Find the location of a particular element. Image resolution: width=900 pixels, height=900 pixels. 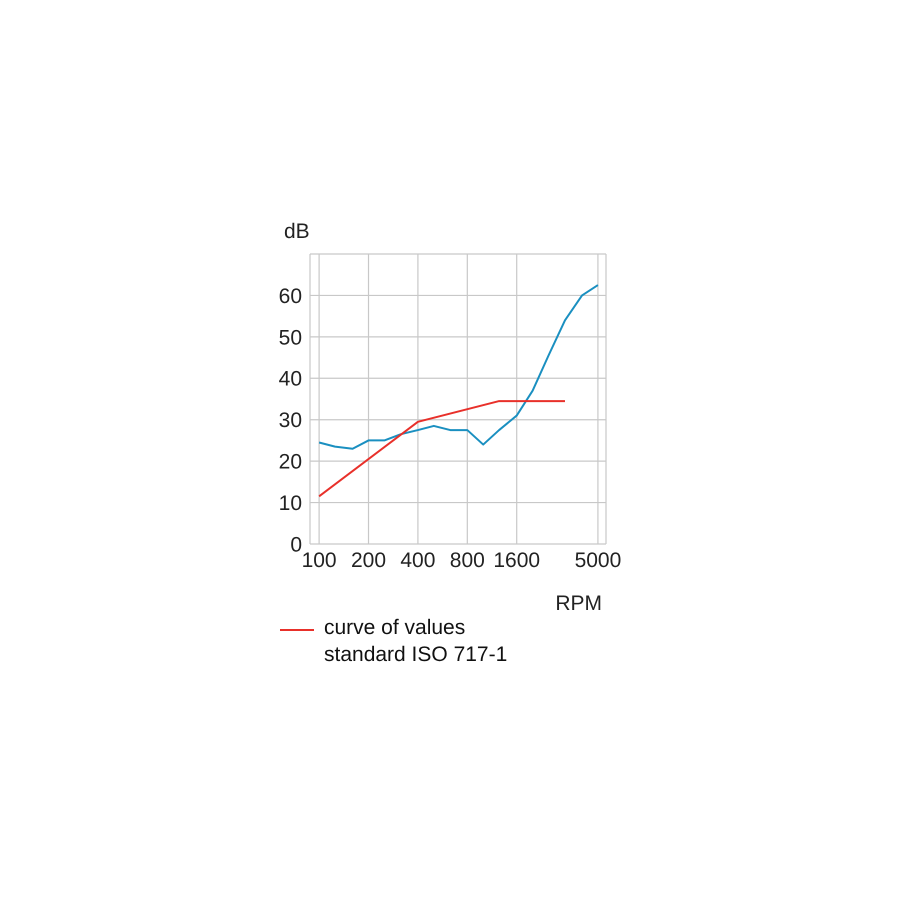

x-axis-title: RPM is located at coordinates (578, 603).